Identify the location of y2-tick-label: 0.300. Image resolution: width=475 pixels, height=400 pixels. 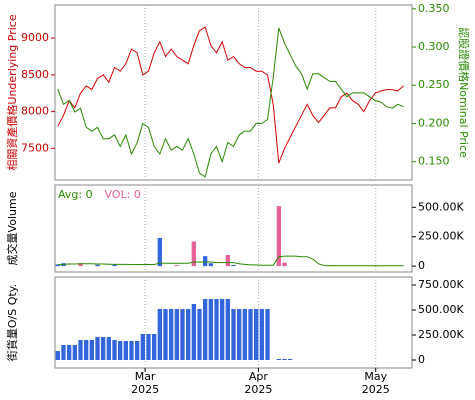
(434, 46).